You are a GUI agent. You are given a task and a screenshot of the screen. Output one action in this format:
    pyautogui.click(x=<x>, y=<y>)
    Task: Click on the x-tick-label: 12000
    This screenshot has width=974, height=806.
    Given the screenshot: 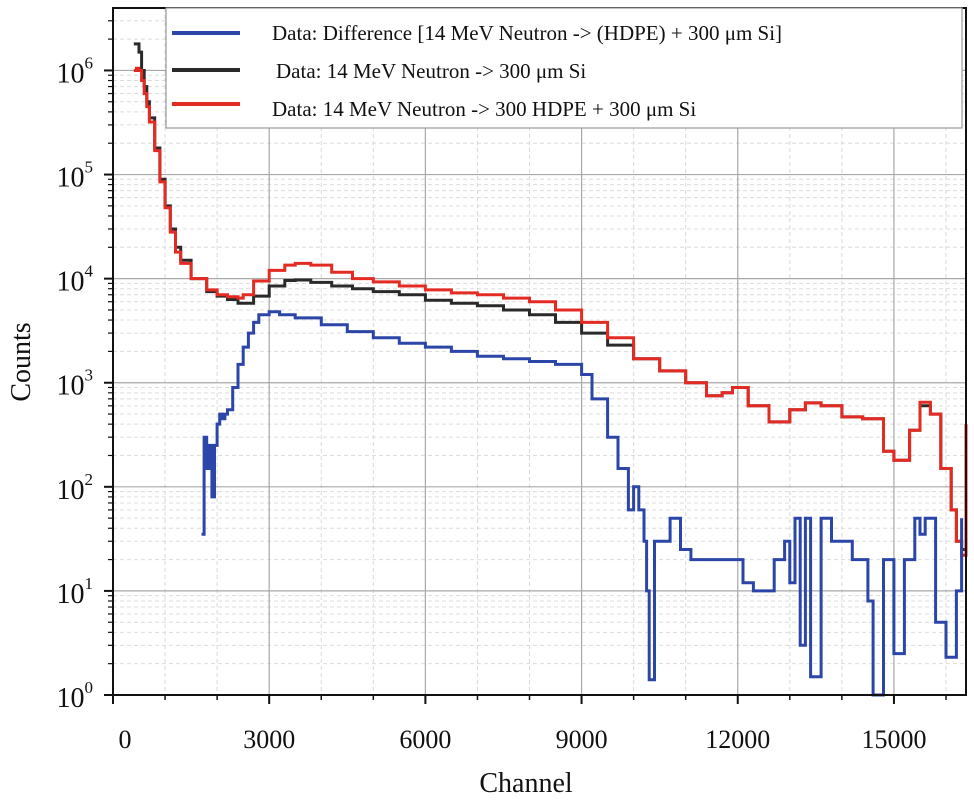 What is the action you would take?
    pyautogui.click(x=737, y=739)
    